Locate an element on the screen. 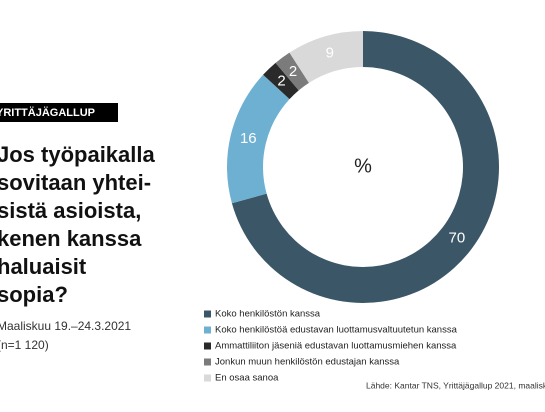  subtitle-line: Maaliskuu 19.–24.3.2021 is located at coordinates (65, 326).